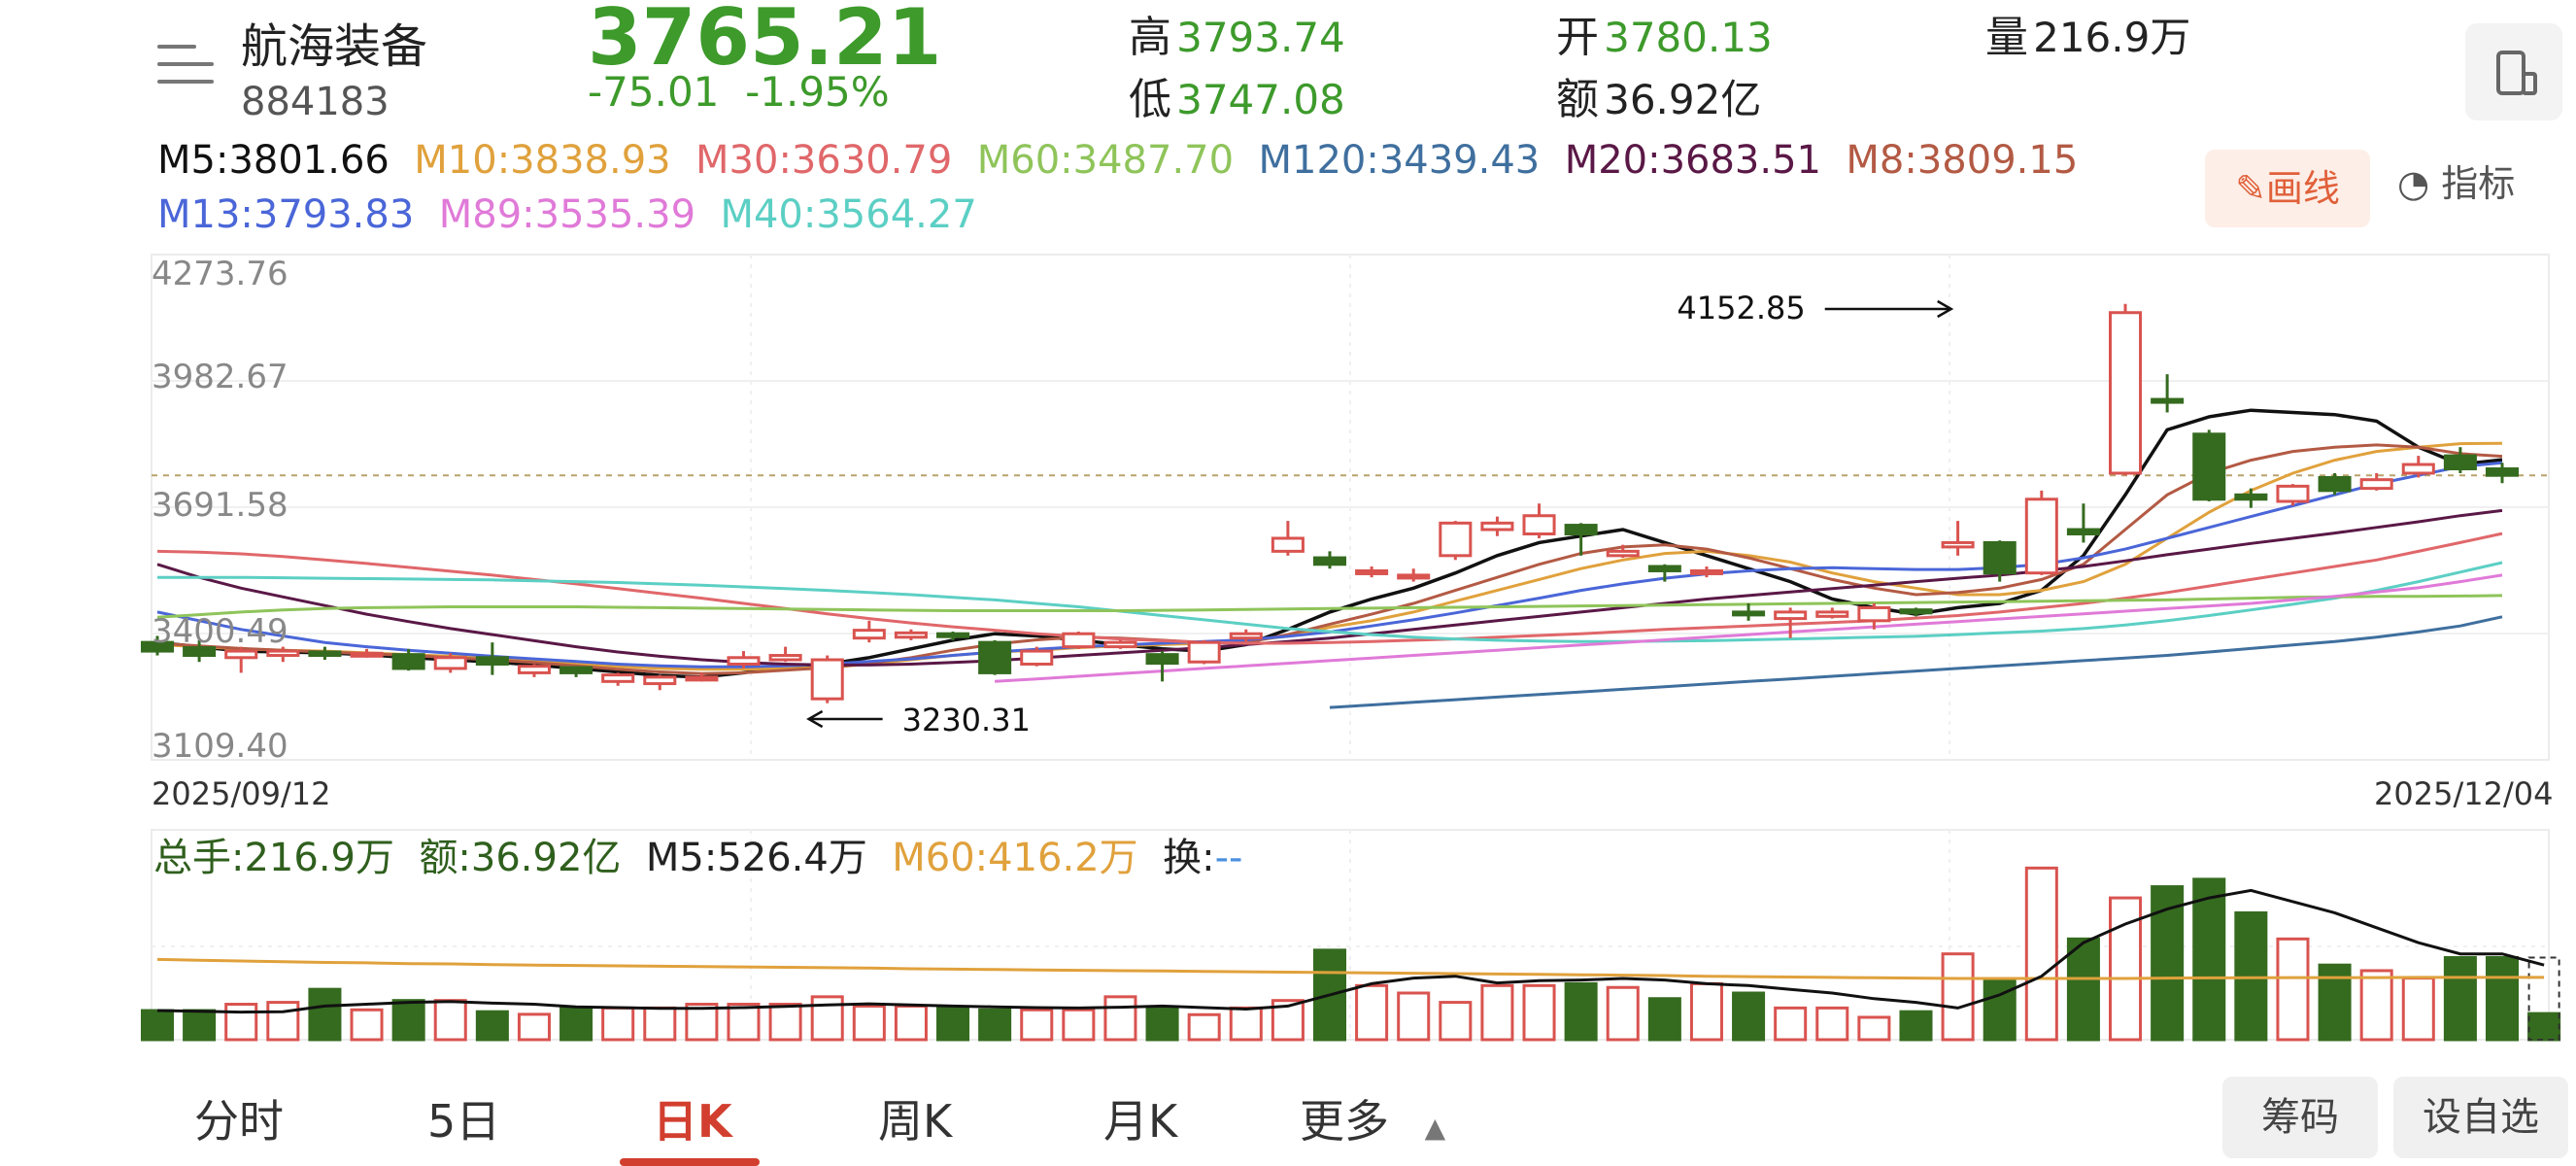 This screenshot has height=1166, width=2576. Describe the element at coordinates (567, 214) in the screenshot. I see `ma-legend-m89: M89:3535.39` at that location.